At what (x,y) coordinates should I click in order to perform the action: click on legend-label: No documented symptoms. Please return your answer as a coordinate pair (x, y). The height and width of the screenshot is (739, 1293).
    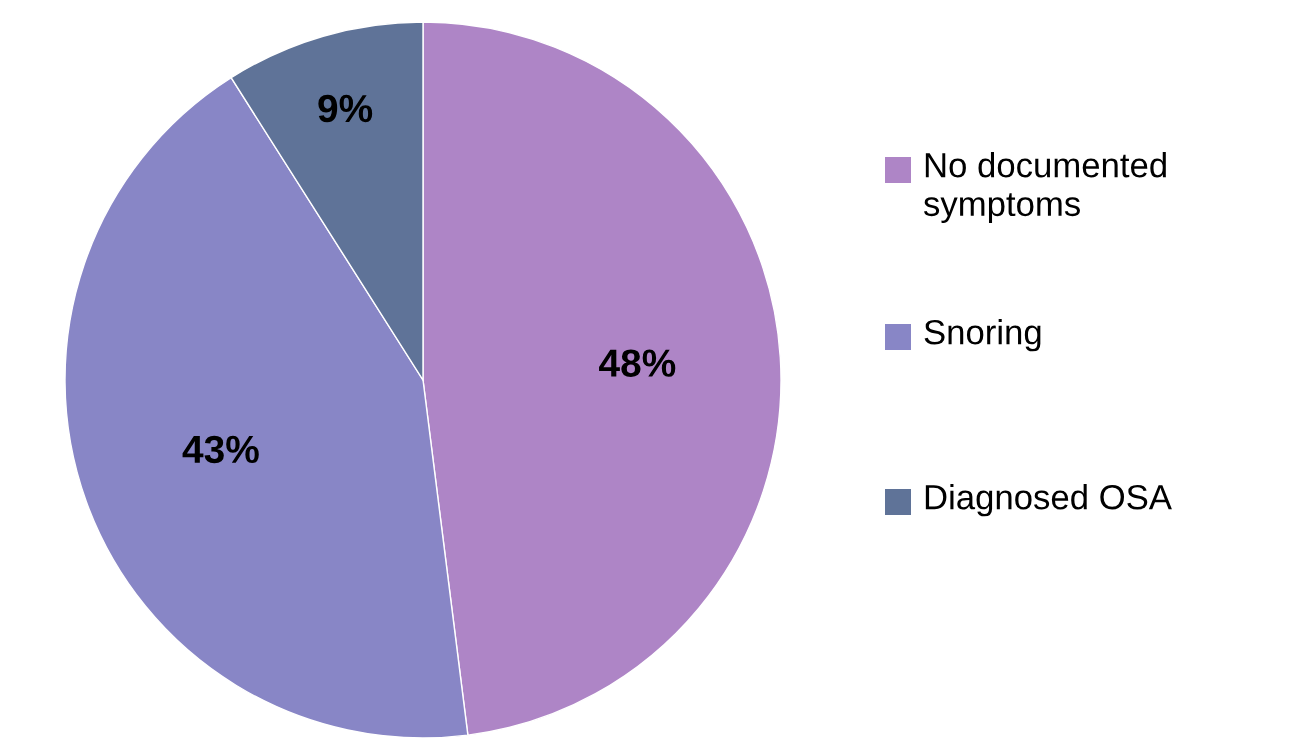
    Looking at the image, I should click on (1044, 188).